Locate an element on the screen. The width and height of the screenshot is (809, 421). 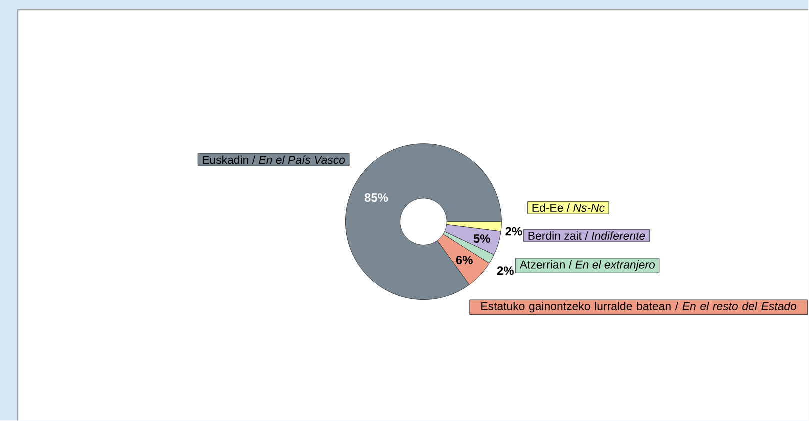
slice-label: Ed-Ee / Ns-Nc is located at coordinates (568, 208).